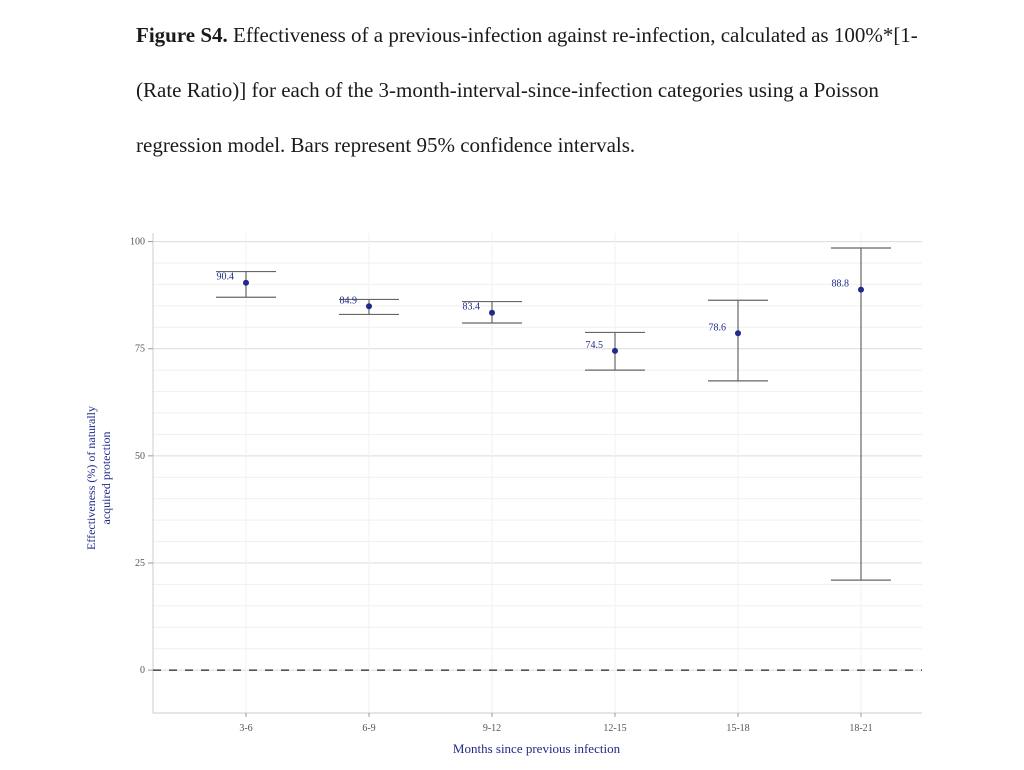 The height and width of the screenshot is (770, 1024). I want to click on data-label: 84.9, so click(349, 300).